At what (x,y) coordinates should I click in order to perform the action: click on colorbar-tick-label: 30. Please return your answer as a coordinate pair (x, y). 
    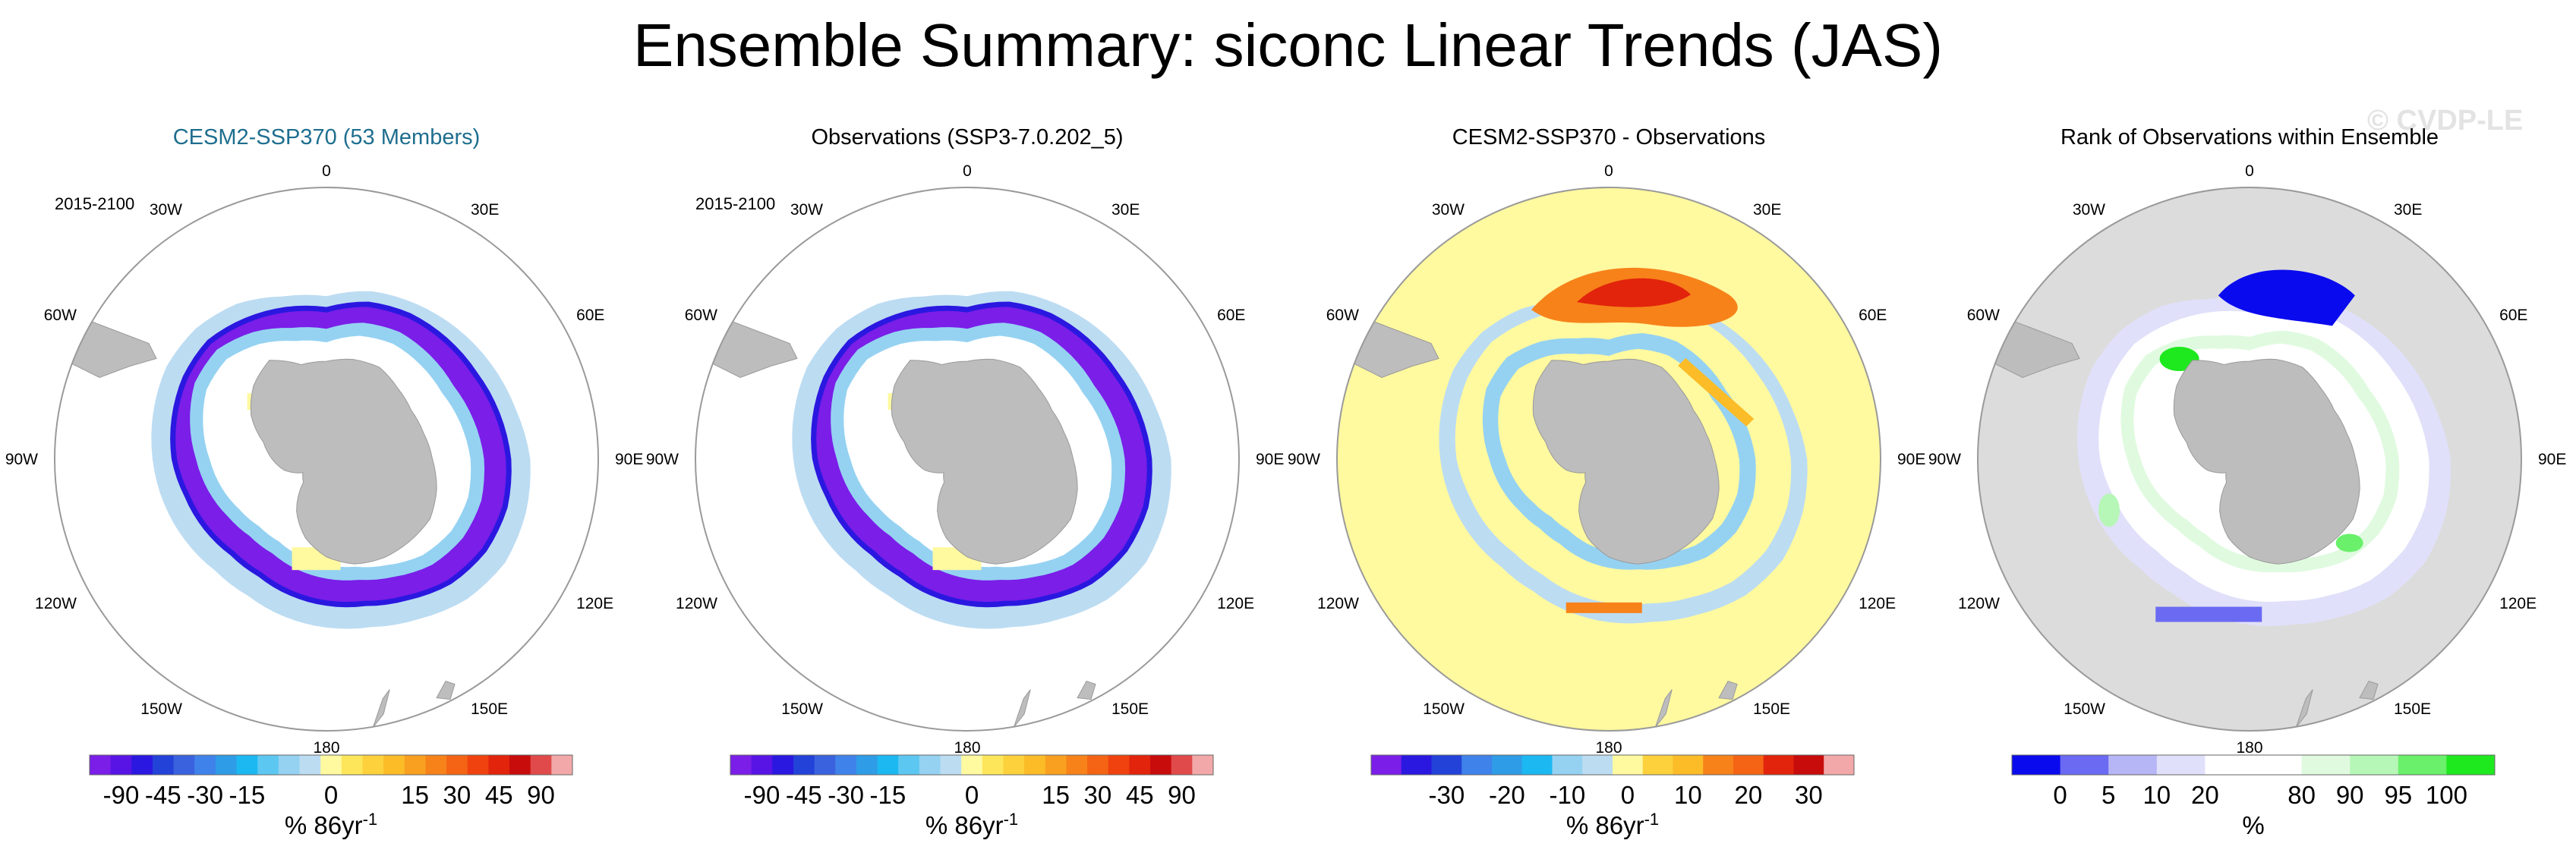
    Looking at the image, I should click on (457, 795).